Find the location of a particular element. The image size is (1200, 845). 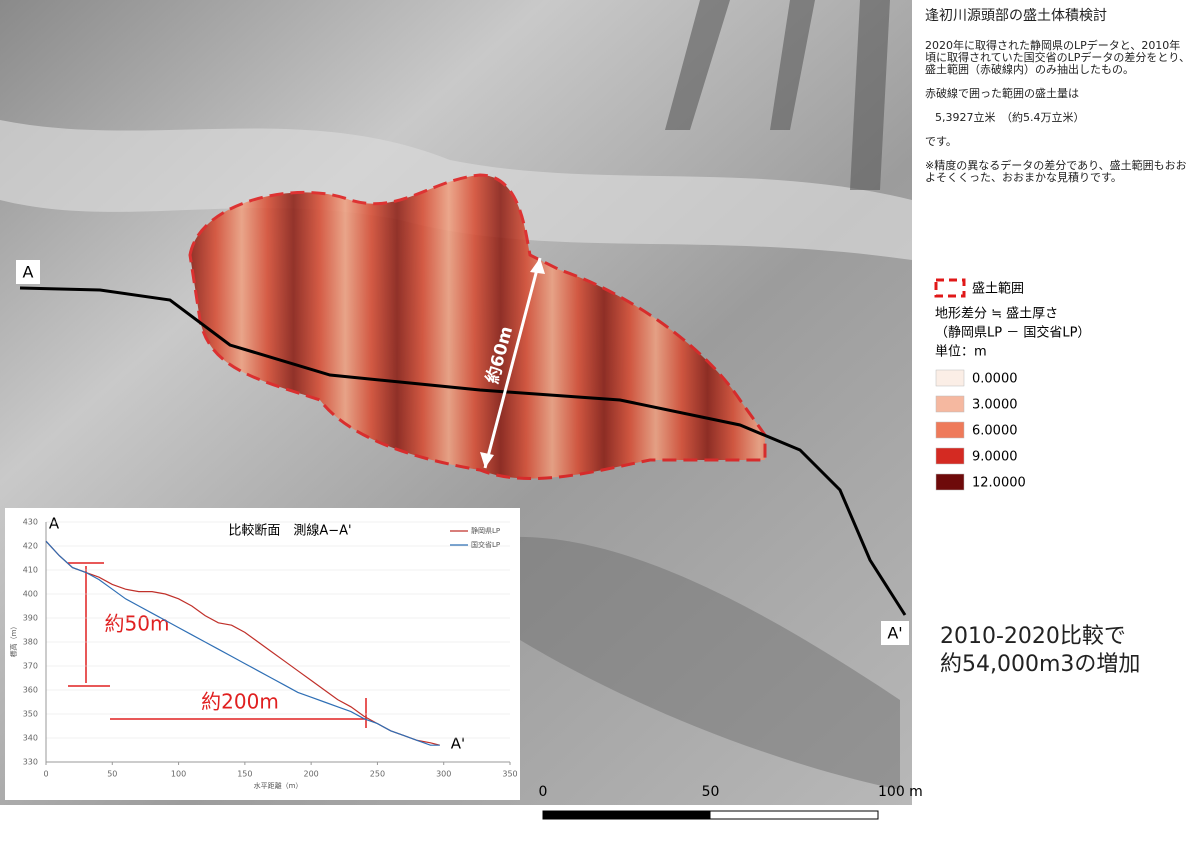

legend-label: 12.0000 is located at coordinates (999, 483).